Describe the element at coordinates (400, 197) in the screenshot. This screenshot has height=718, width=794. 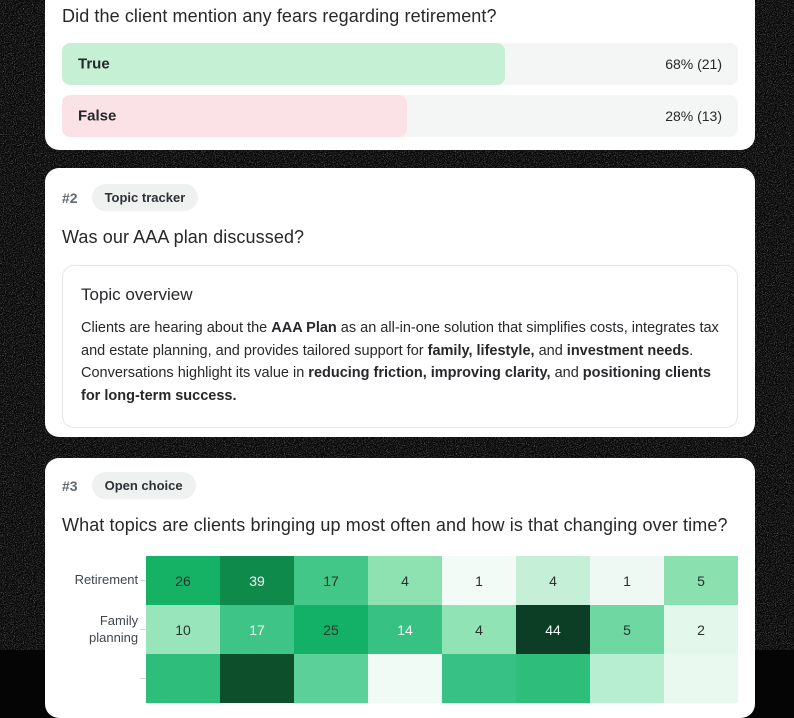
I see `card-header: #2 Topic tracker` at that location.